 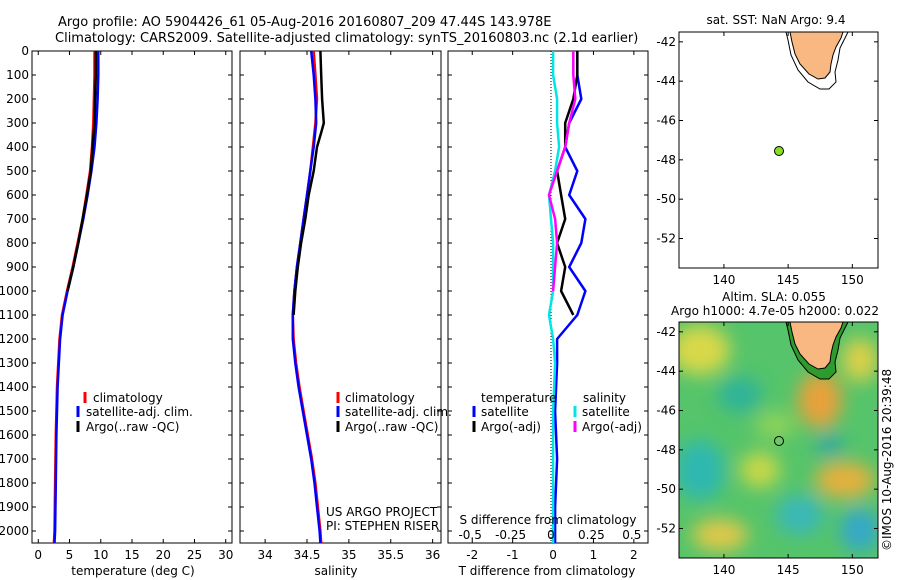 I want to click on x-tick-label: 1, so click(x=594, y=555).